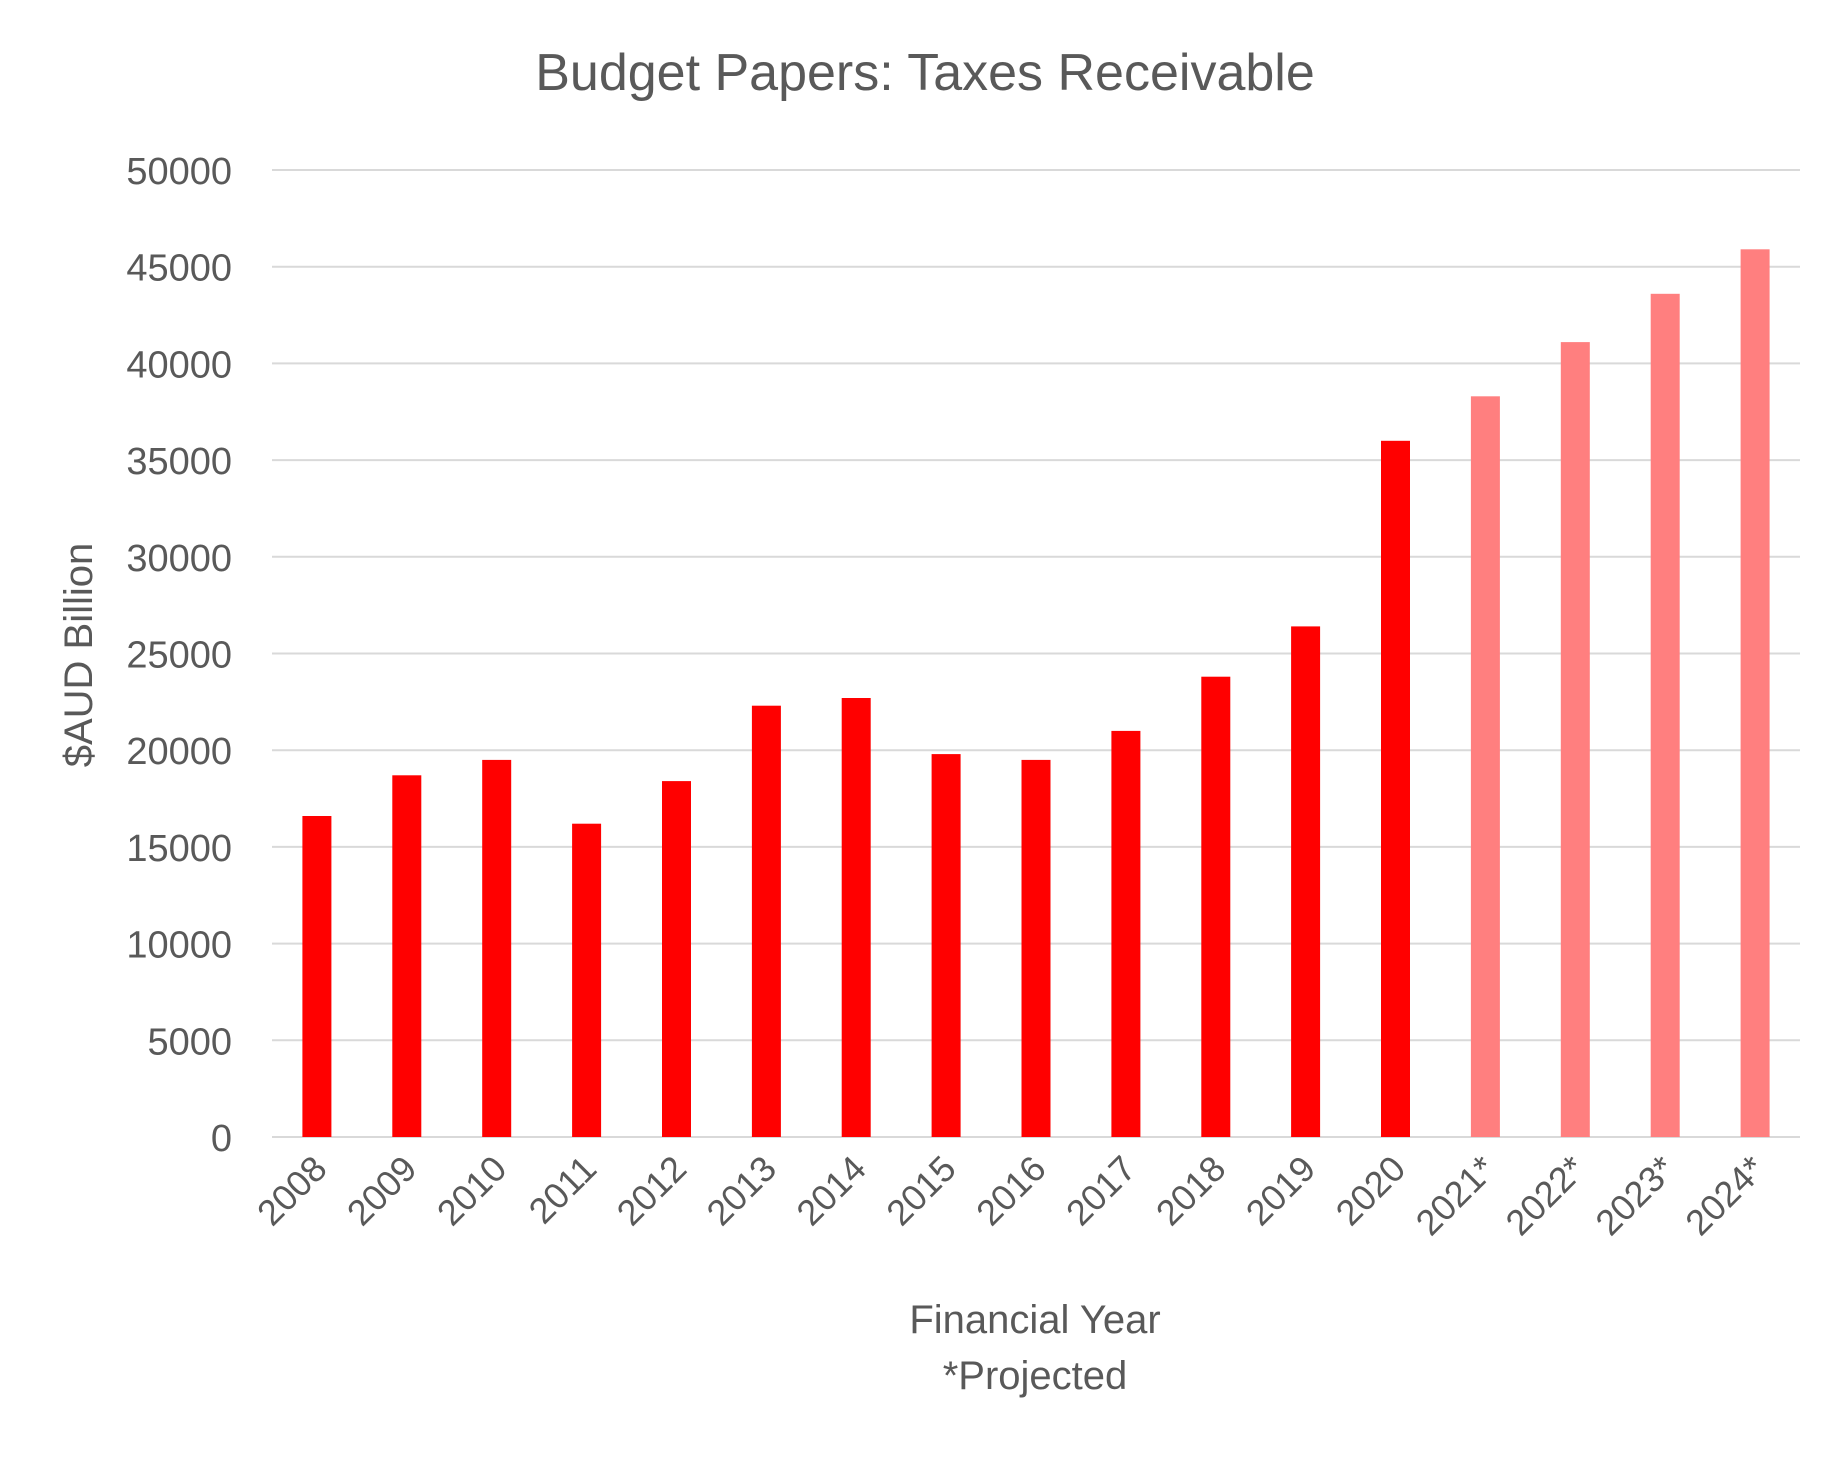 This screenshot has height=1462, width=1847. I want to click on bar-2020, so click(1395, 788).